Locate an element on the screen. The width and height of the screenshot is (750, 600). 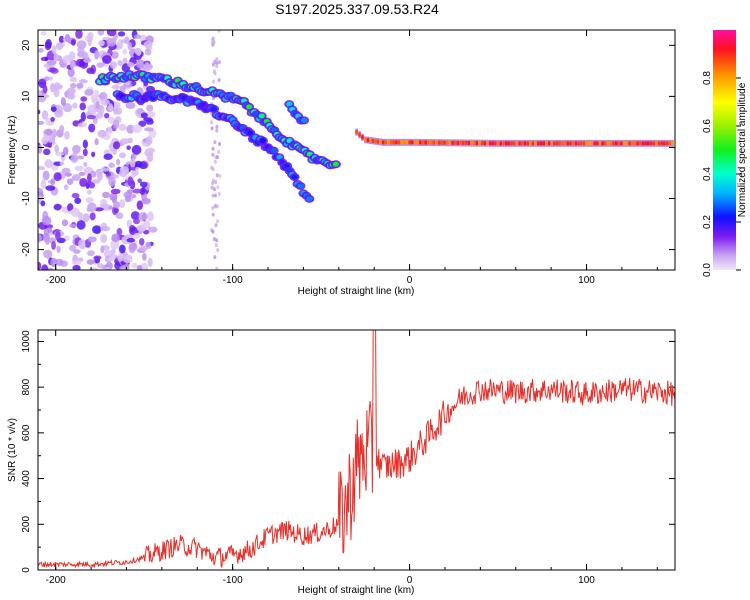
spectrogram-x-tick-label: 100 is located at coordinates (586, 280).